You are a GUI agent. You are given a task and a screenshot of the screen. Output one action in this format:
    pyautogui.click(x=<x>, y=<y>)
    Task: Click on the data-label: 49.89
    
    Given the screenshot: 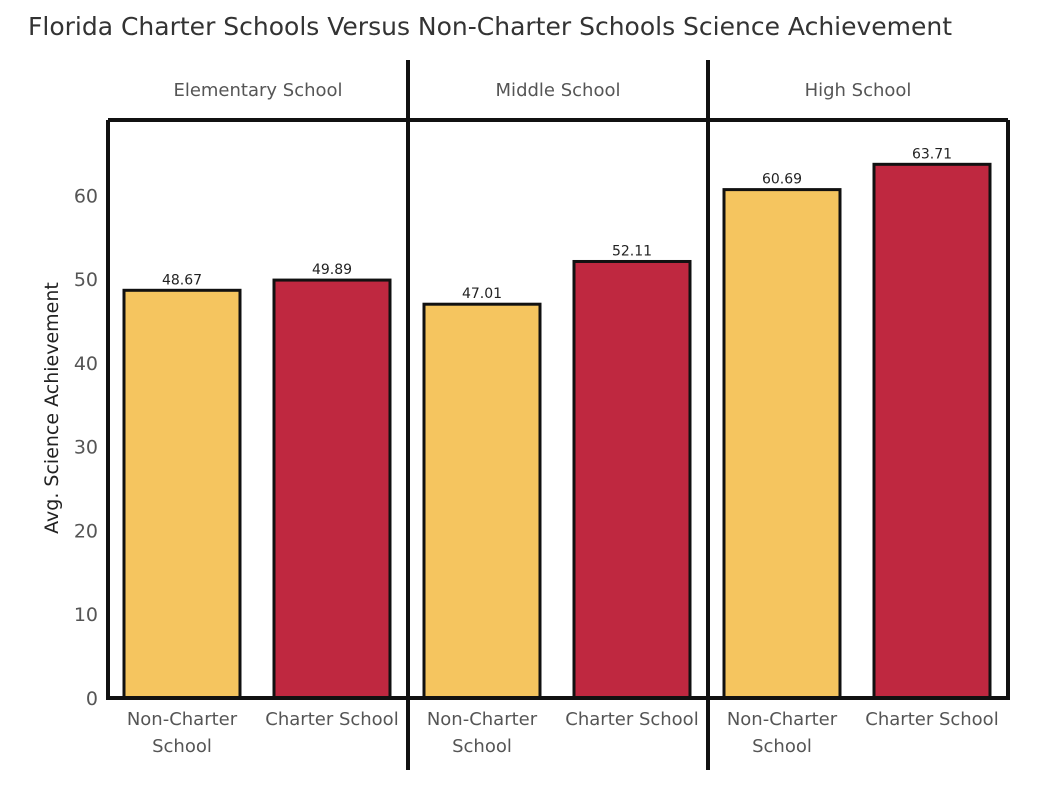 What is the action you would take?
    pyautogui.click(x=332, y=270)
    